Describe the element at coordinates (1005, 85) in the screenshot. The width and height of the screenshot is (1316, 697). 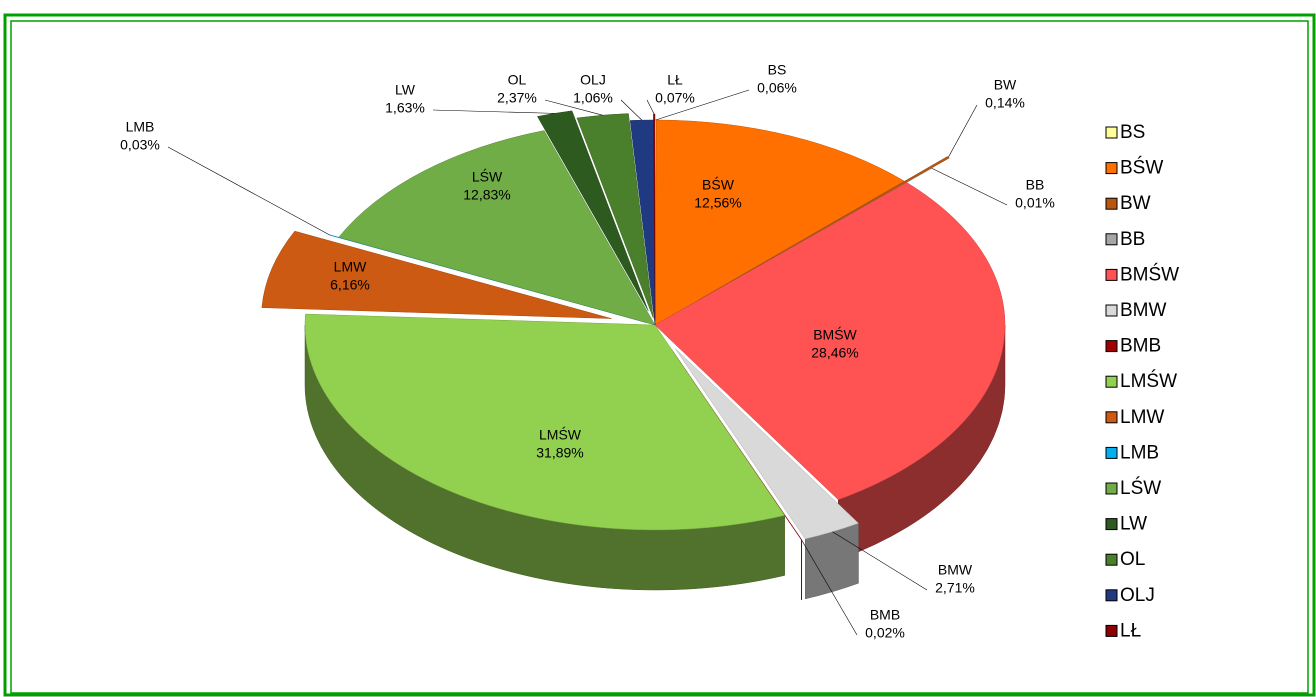
I see `data-label-name: BW` at that location.